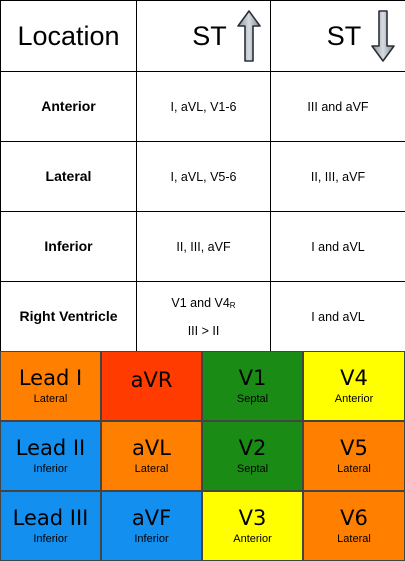  Describe the element at coordinates (203, 330) in the screenshot. I see `elevation-leads-line2: III > II` at that location.